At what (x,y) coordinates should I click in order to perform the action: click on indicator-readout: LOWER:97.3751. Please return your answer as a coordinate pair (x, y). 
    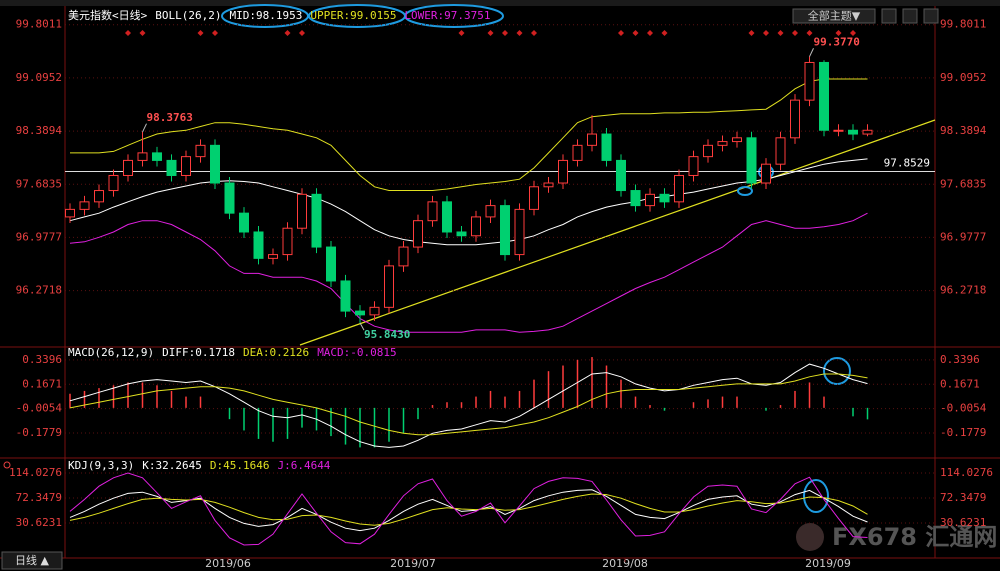
    Looking at the image, I should click on (447, 15).